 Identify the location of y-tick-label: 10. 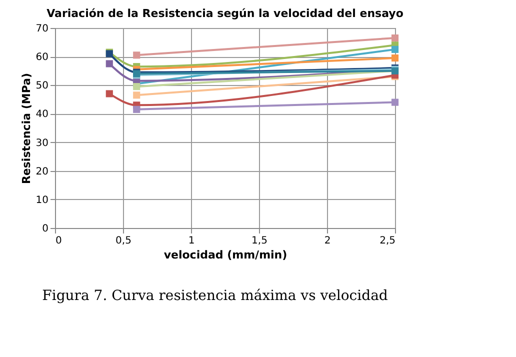
(42, 200).